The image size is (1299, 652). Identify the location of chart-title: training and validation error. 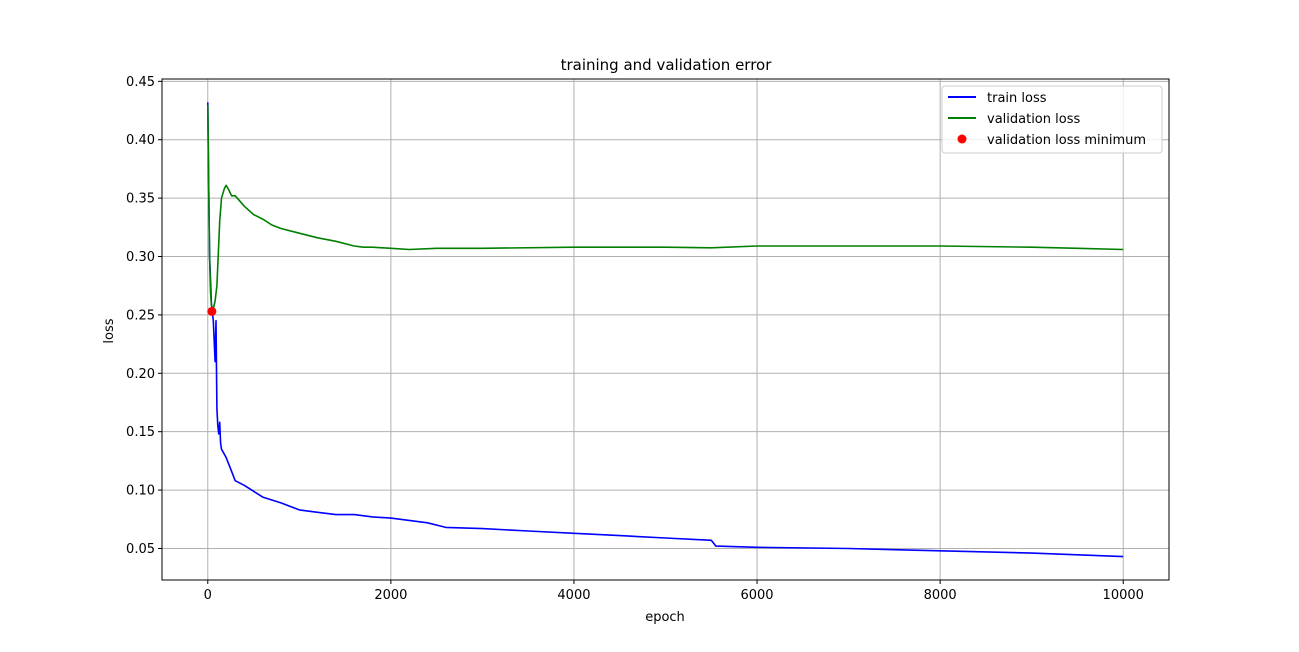
(667, 65).